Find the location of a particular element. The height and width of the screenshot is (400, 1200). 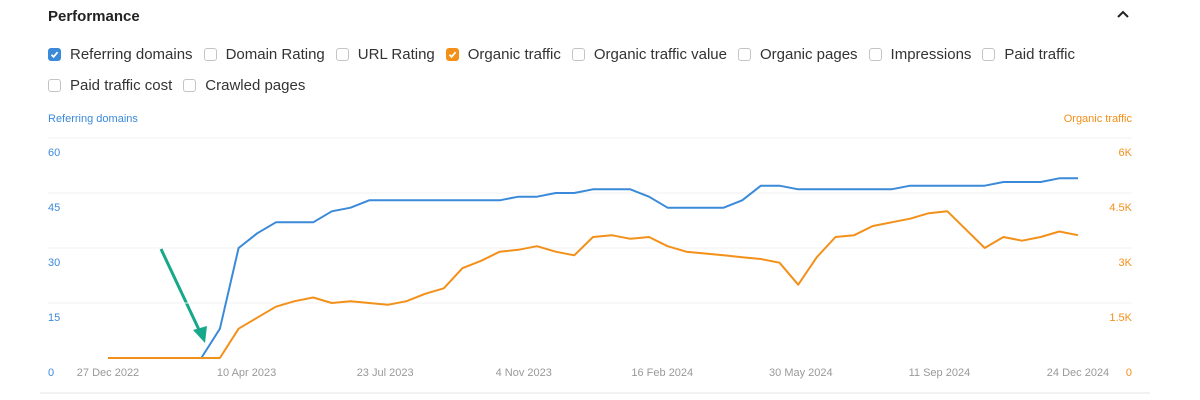

metric-toggle: Organic traffic is located at coordinates (503, 54).